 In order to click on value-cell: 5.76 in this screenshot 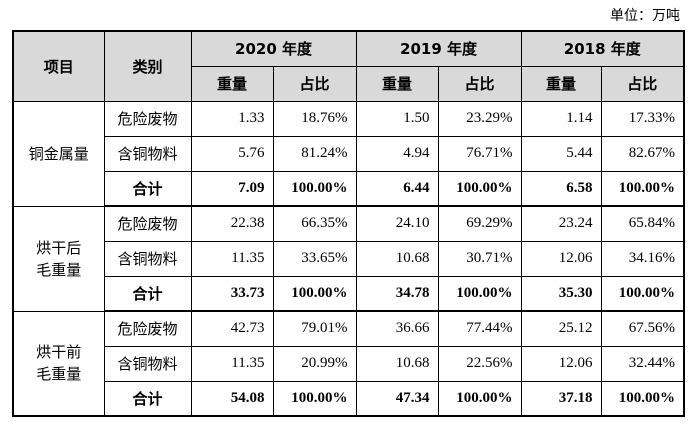, I will do `click(232, 153)`.